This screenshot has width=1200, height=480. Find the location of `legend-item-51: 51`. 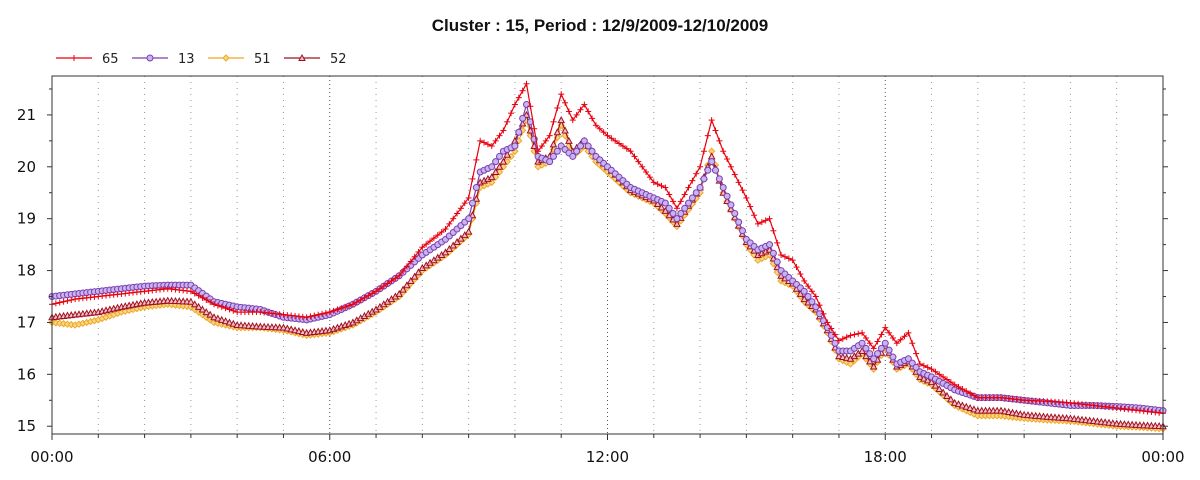

legend-item-51: 51 is located at coordinates (239, 59).